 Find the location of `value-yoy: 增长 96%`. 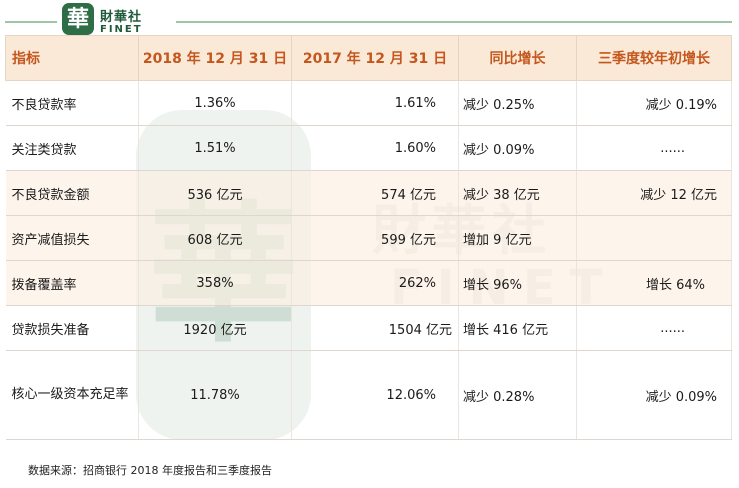

value-yoy: 增长 96% is located at coordinates (517, 283).